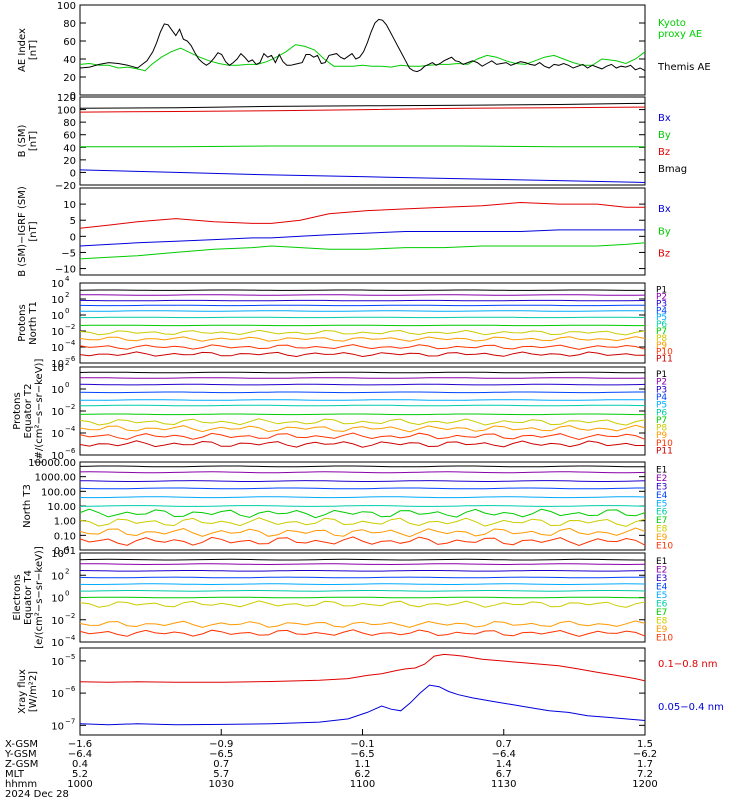  Describe the element at coordinates (80, 754) in the screenshot. I see `axis-table-value: −6.4` at that location.